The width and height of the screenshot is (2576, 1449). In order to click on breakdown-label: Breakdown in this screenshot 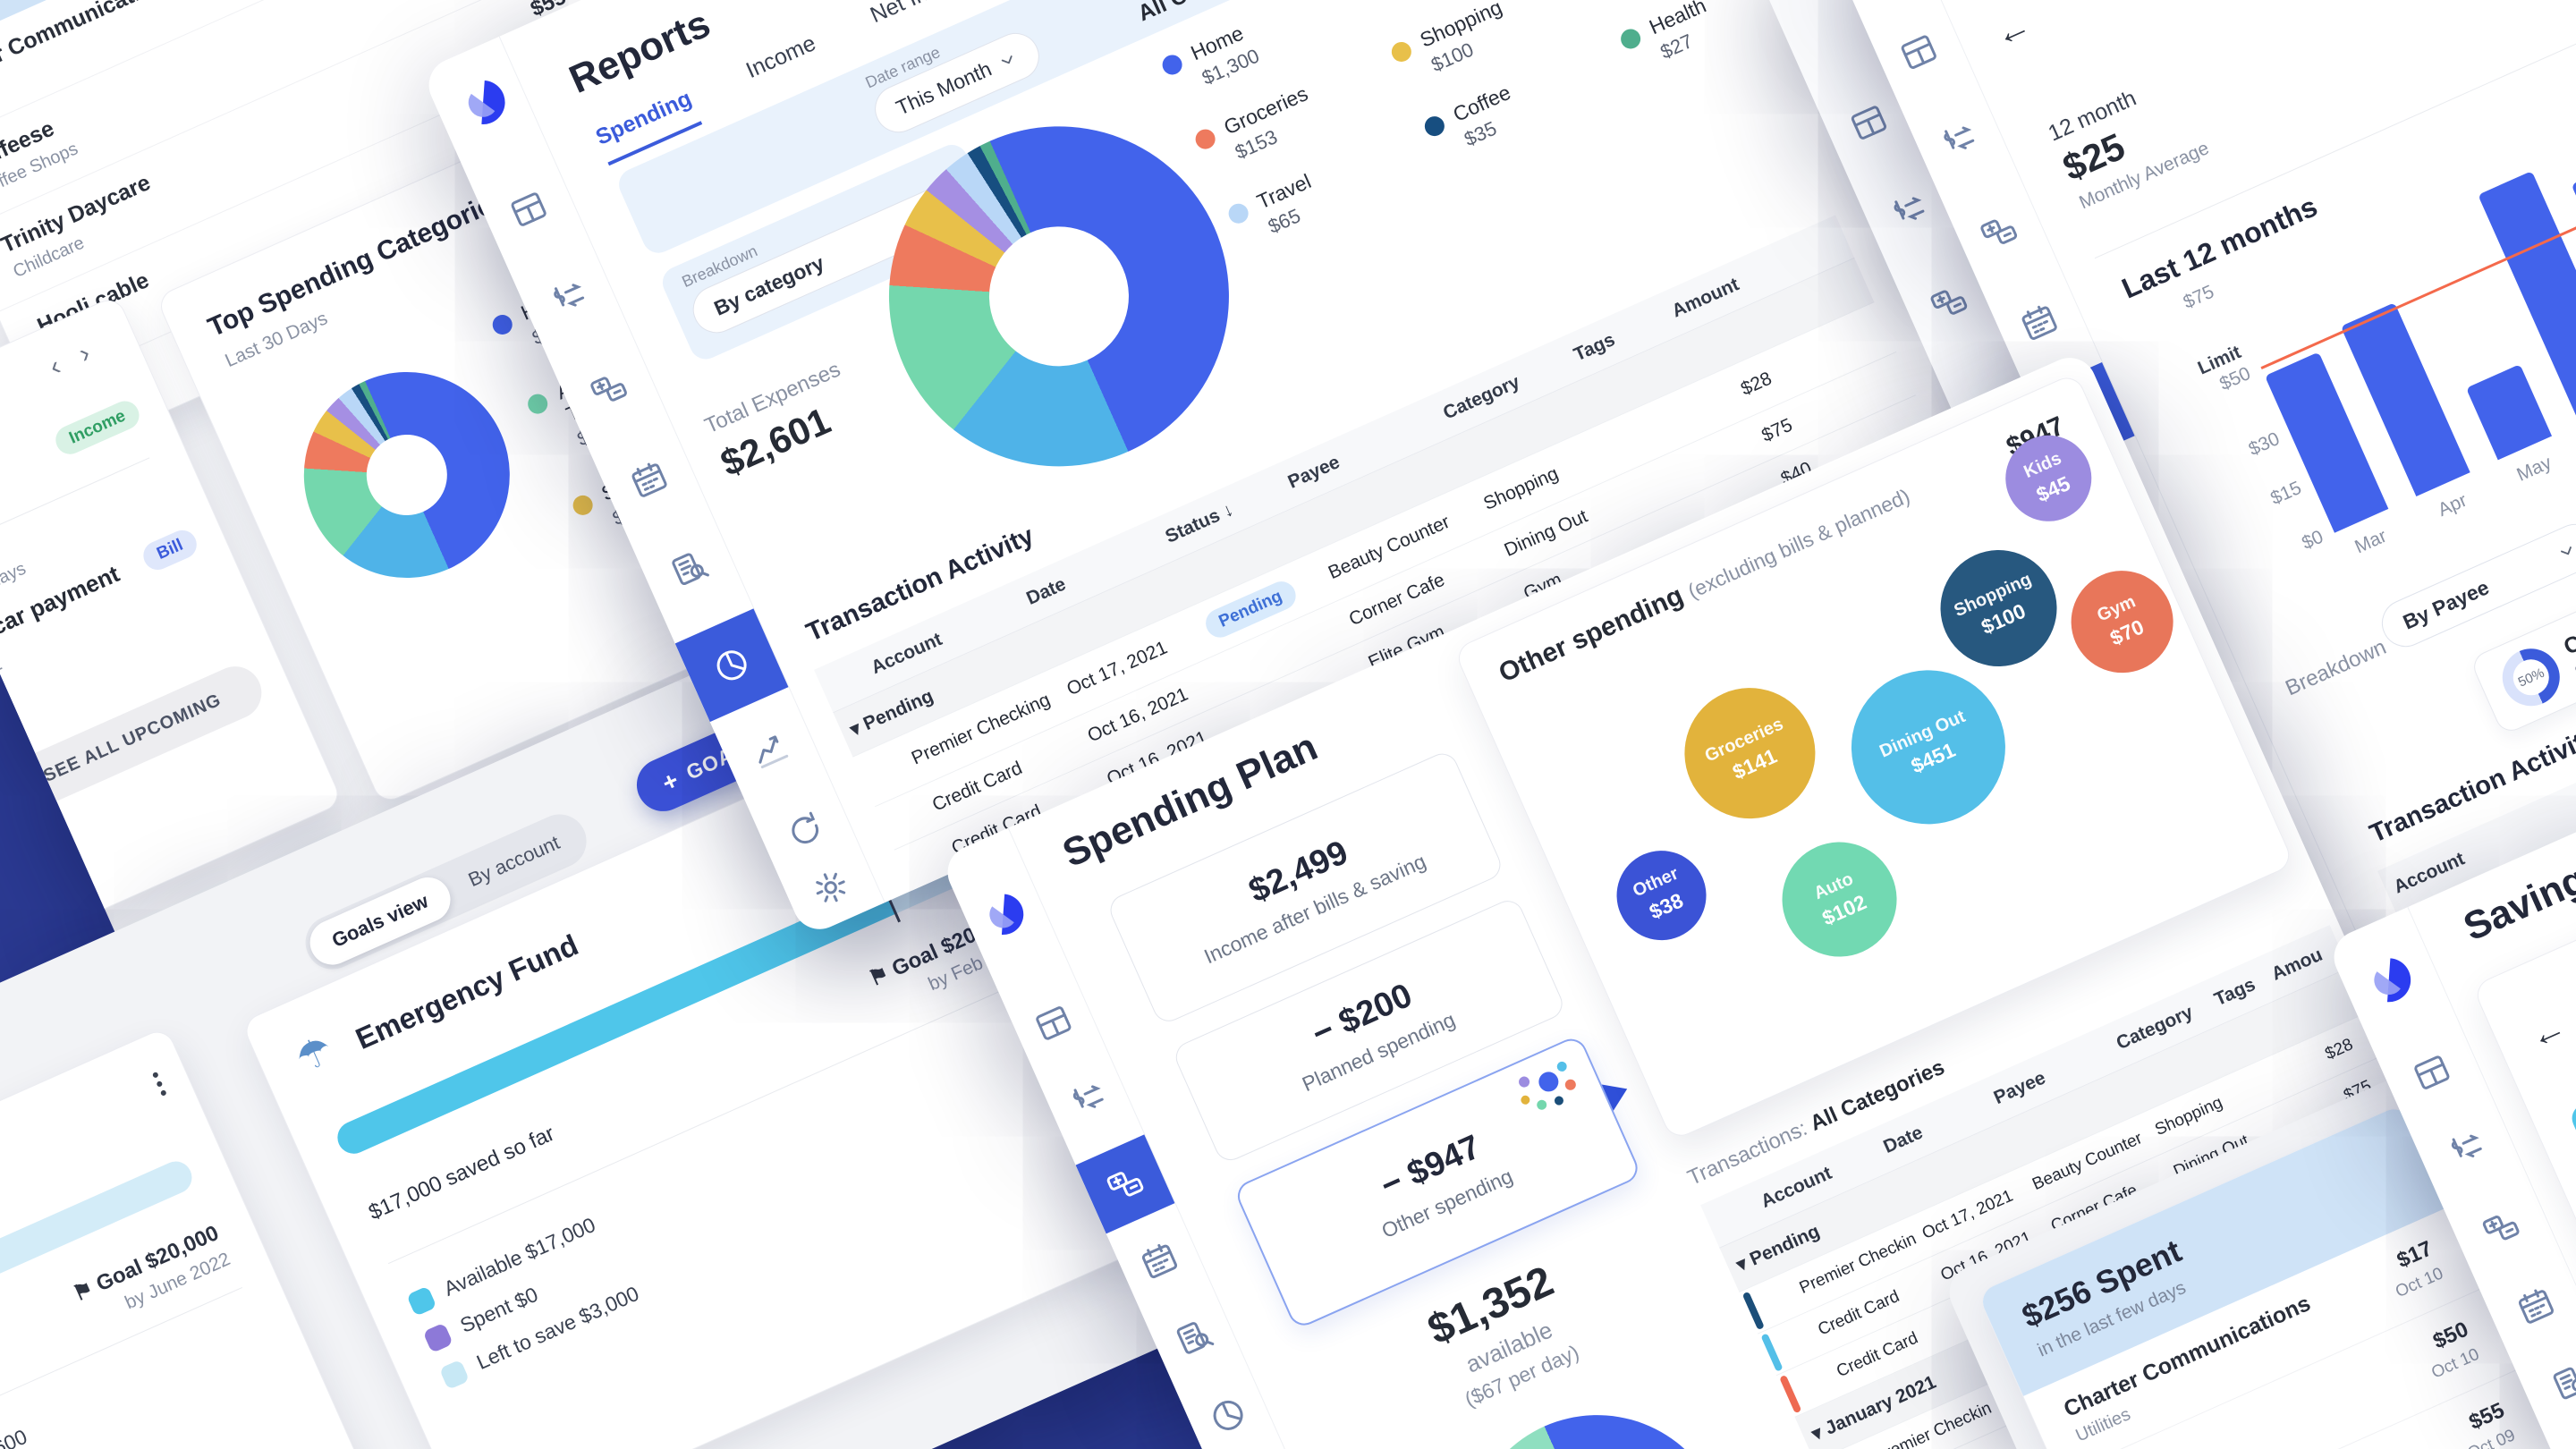, I will do `click(2336, 667)`.